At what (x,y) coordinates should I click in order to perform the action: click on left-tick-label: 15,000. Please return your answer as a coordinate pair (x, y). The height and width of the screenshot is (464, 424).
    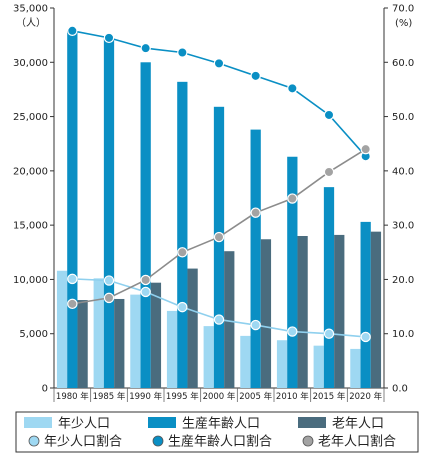
    Looking at the image, I should click on (30, 226).